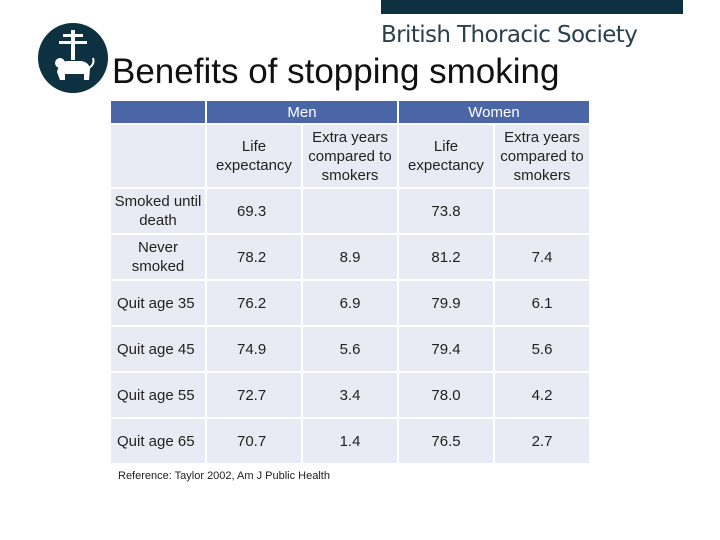  What do you see at coordinates (73, 58) in the screenshot?
I see `bts-crest-logo` at bounding box center [73, 58].